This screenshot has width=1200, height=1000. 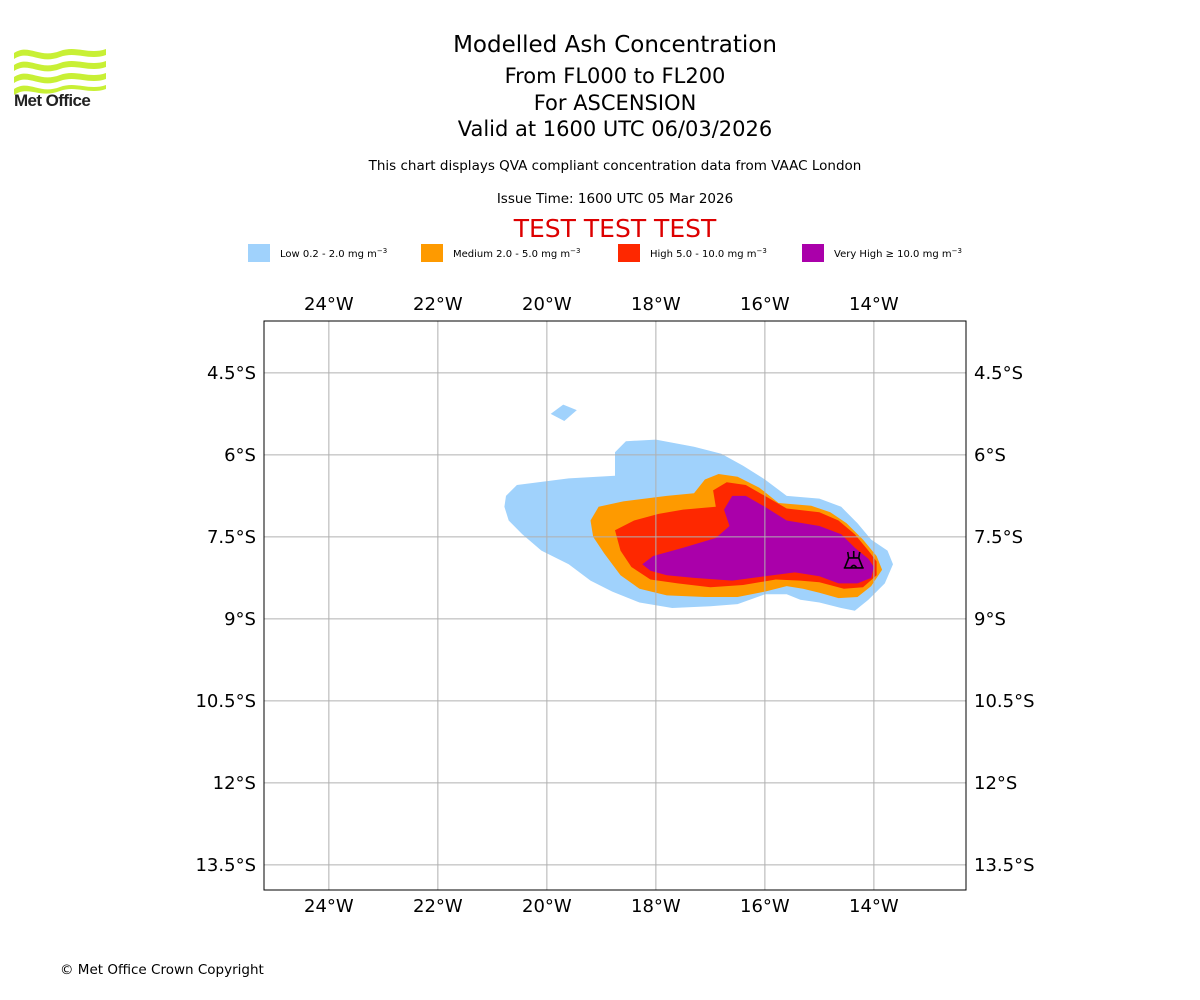 I want to click on volcano-marker, so click(x=853, y=559).